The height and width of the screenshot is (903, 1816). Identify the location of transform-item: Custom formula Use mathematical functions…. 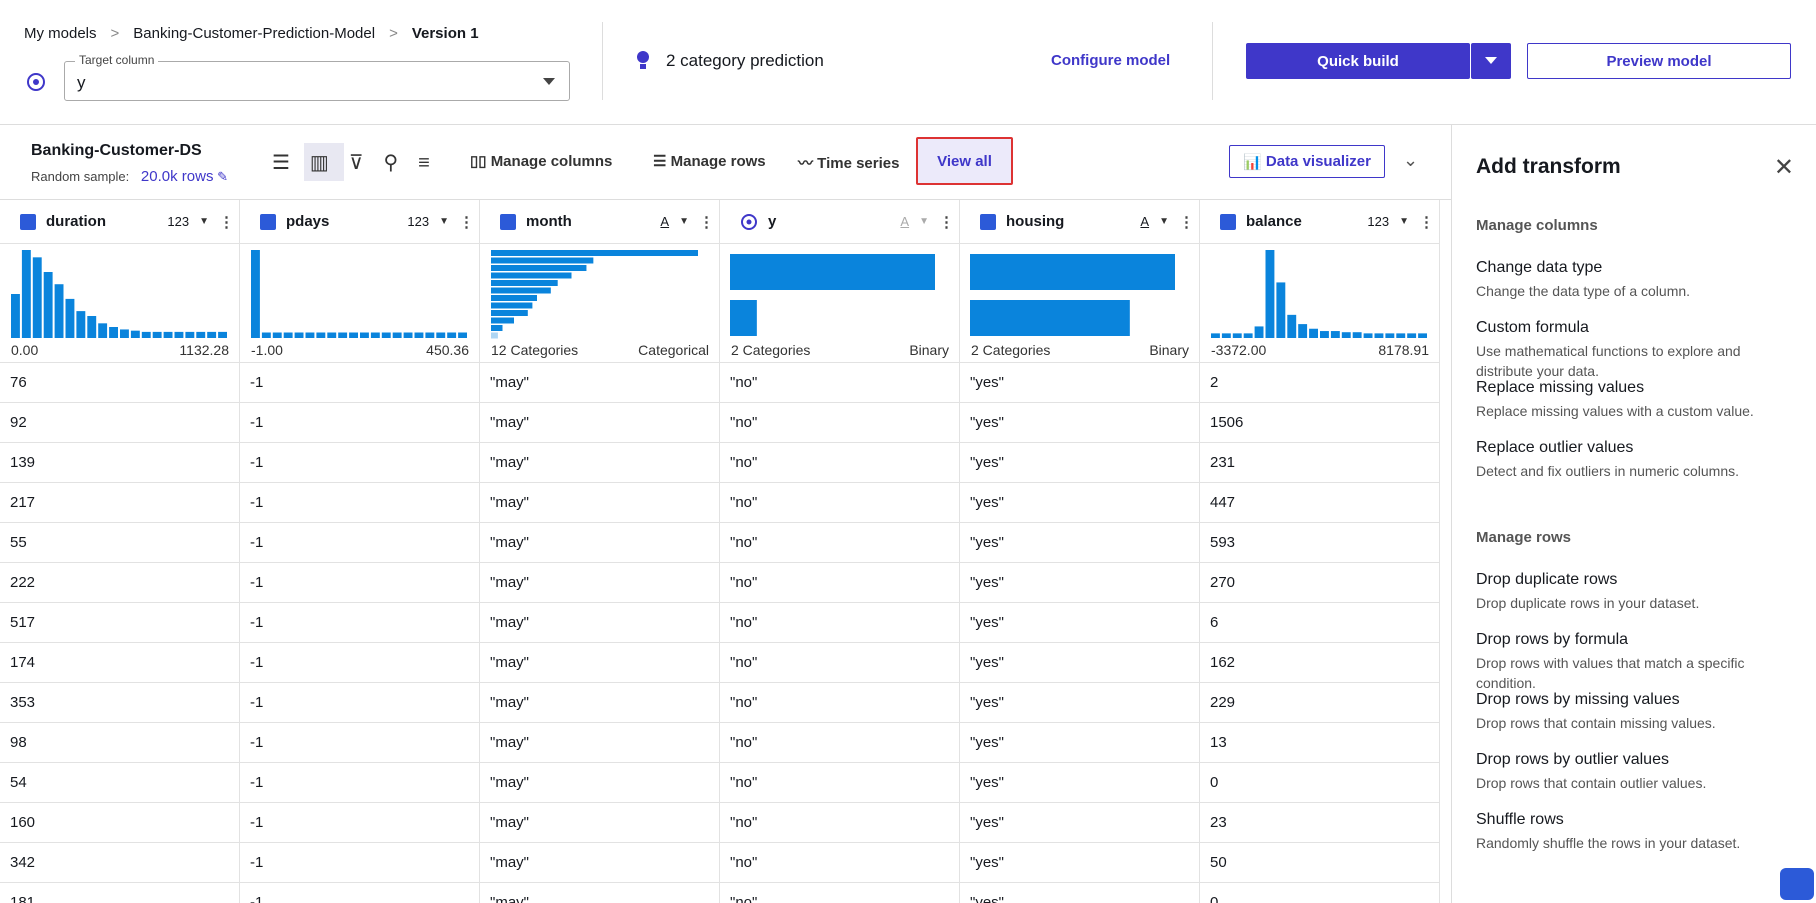
(1626, 350).